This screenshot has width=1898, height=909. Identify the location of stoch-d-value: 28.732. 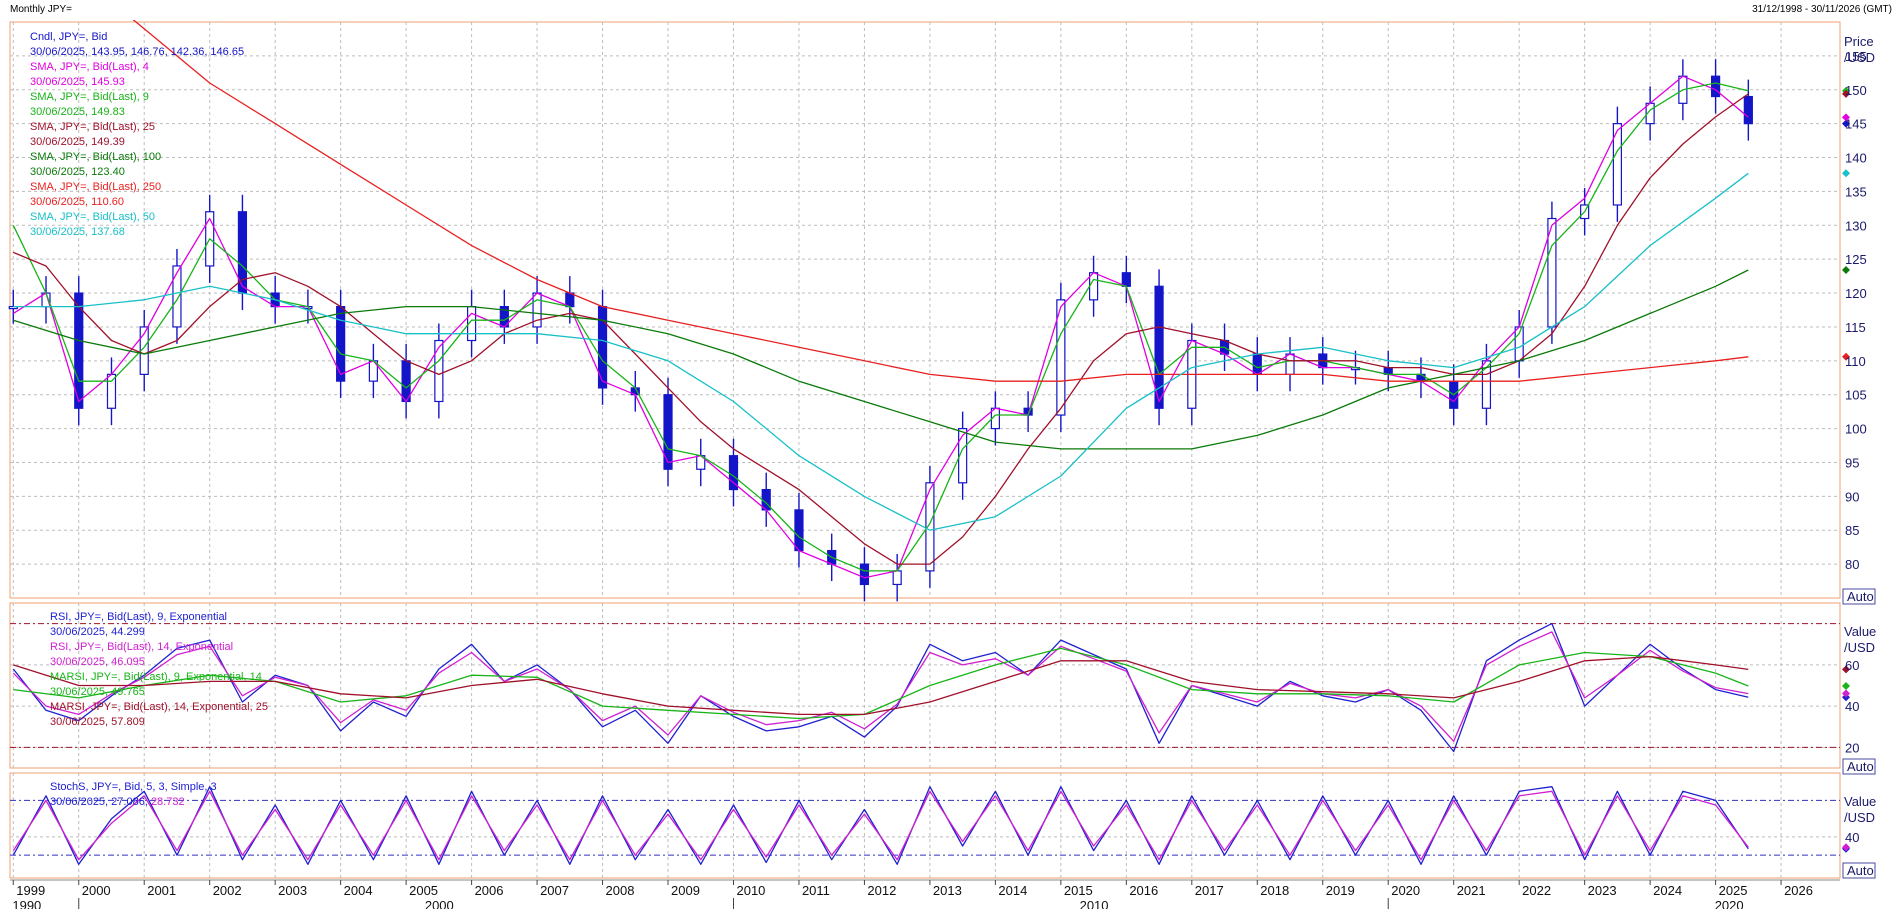
(168, 802).